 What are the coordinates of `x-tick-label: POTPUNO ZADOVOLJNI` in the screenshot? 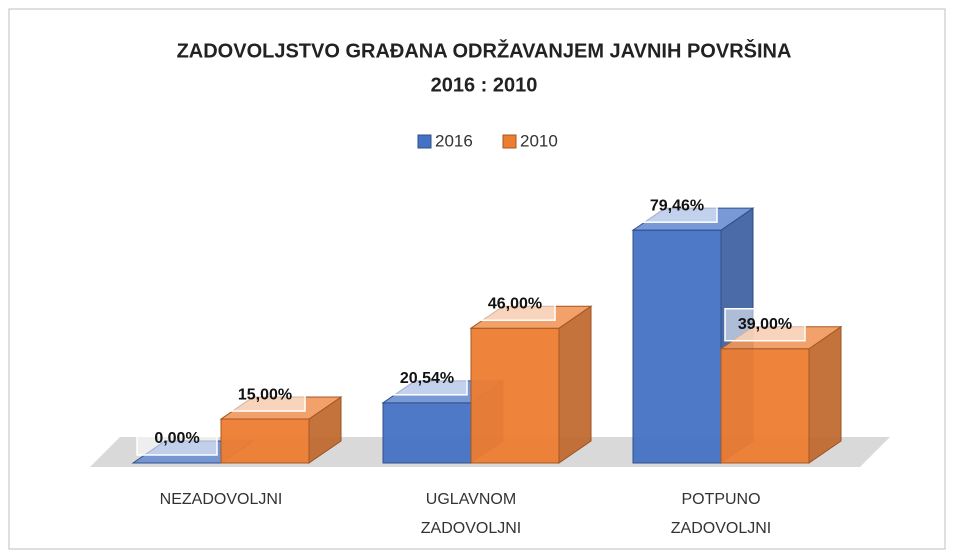 It's located at (721, 514).